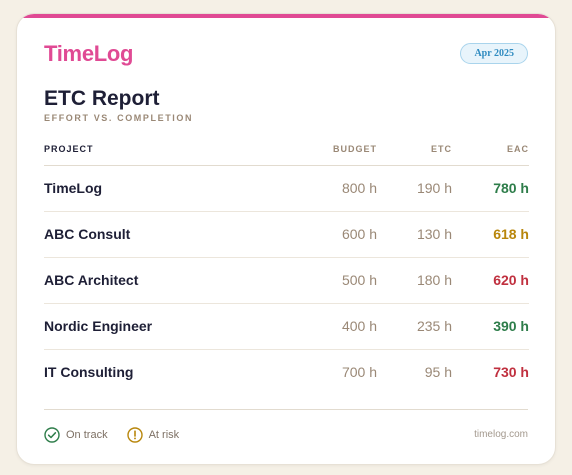 The image size is (572, 475). What do you see at coordinates (359, 280) in the screenshot?
I see `budget-value: 500 h` at bounding box center [359, 280].